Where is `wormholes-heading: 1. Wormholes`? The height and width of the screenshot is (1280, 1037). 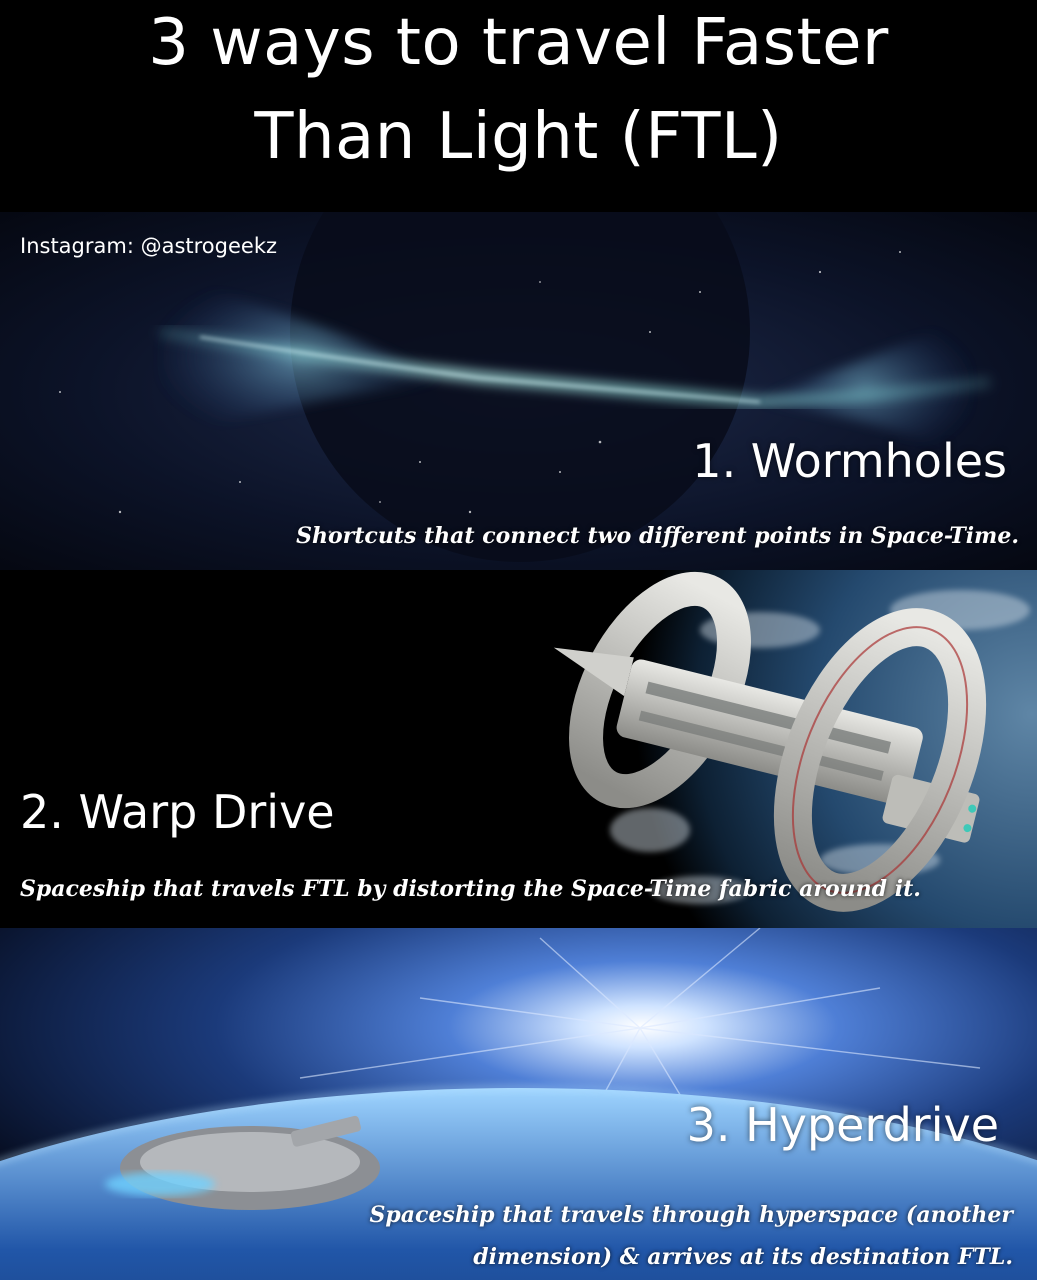 wormholes-heading: 1. Wormholes is located at coordinates (849, 461).